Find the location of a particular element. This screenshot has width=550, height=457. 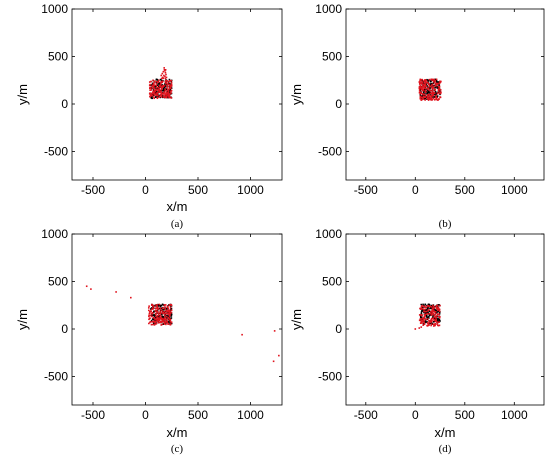

x-axis-label: x/m is located at coordinates (445, 432).